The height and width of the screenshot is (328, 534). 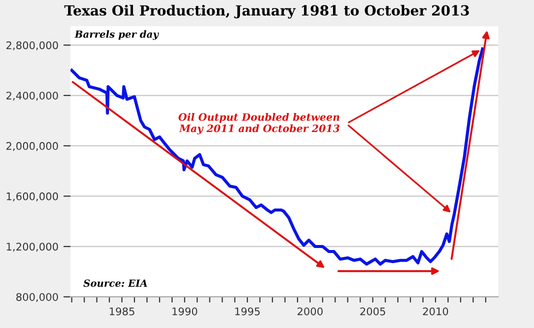 I want to click on y-tick-label: 2,000,000, so click(x=32, y=146).